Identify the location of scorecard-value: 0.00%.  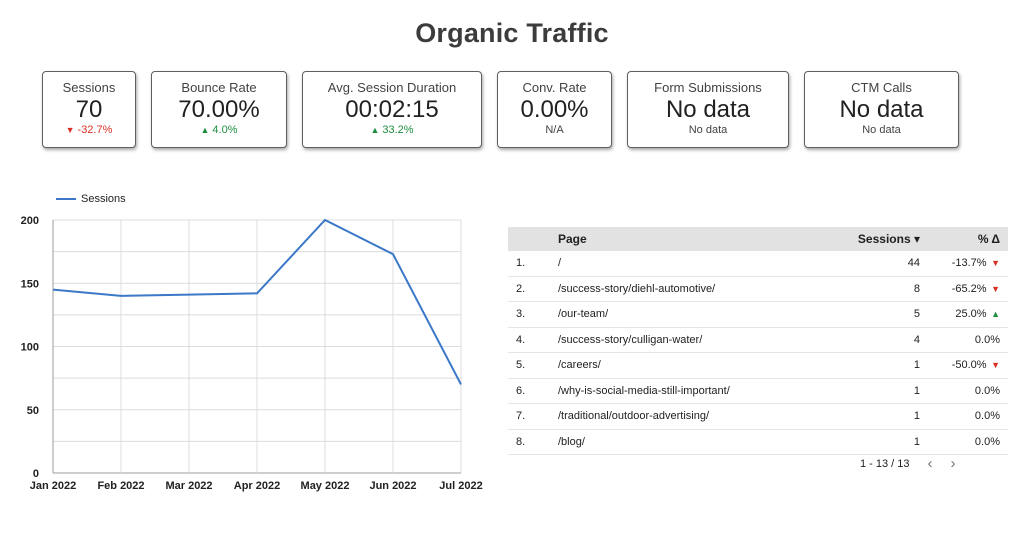
(554, 109).